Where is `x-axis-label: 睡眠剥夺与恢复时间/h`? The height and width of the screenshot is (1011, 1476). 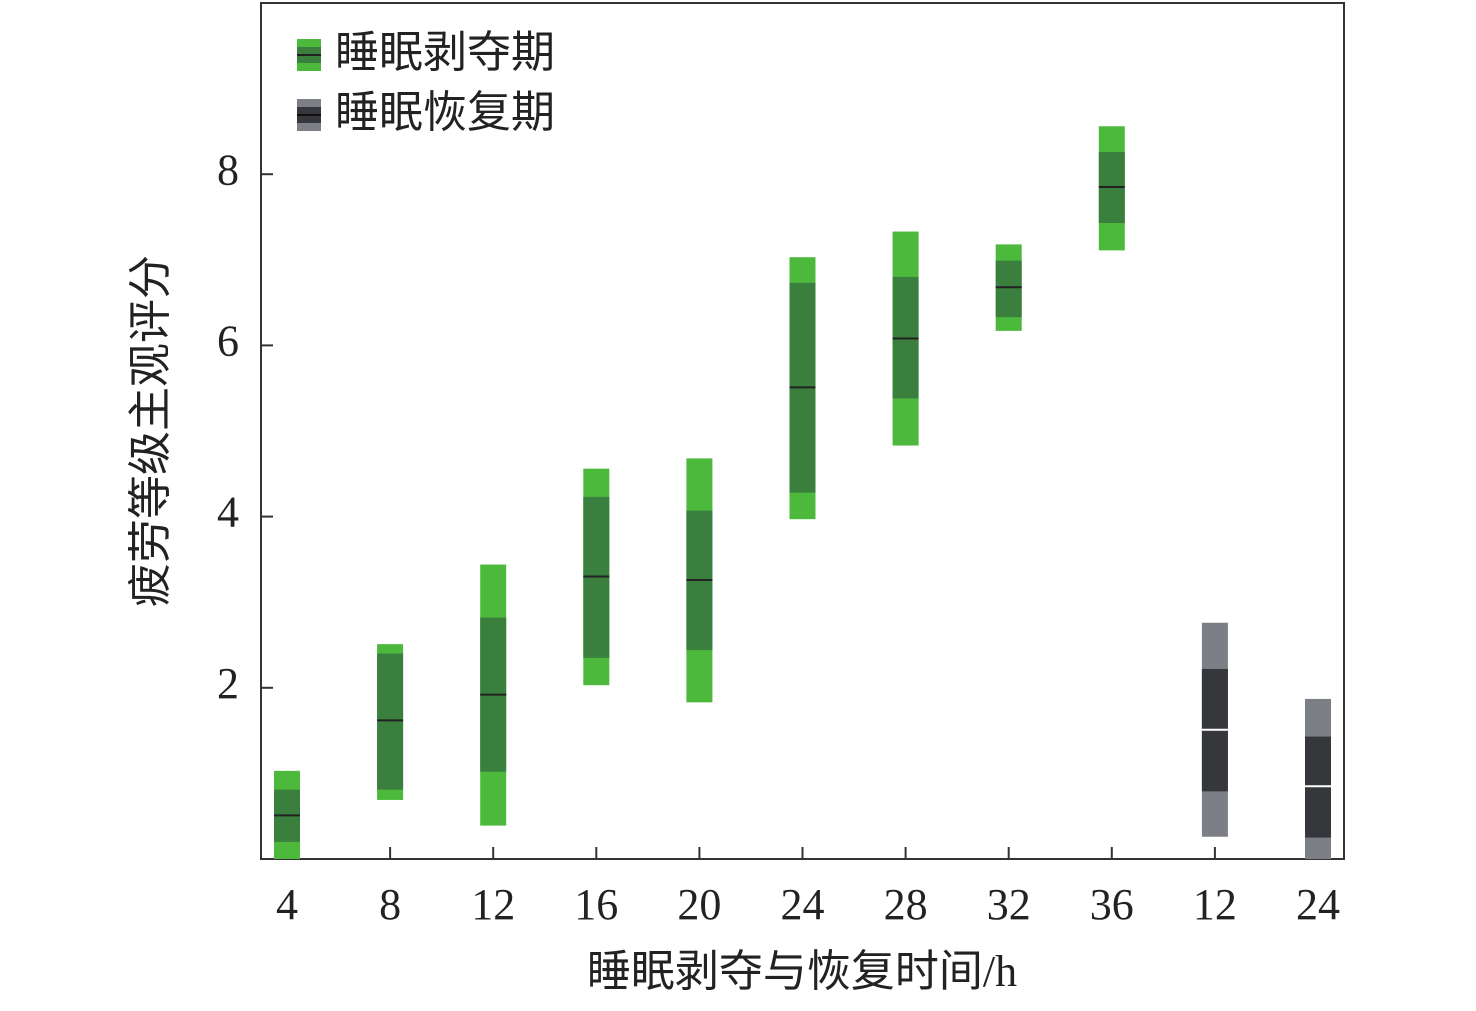 x-axis-label: 睡眠剥夺与恢复时间/h is located at coordinates (802, 971).